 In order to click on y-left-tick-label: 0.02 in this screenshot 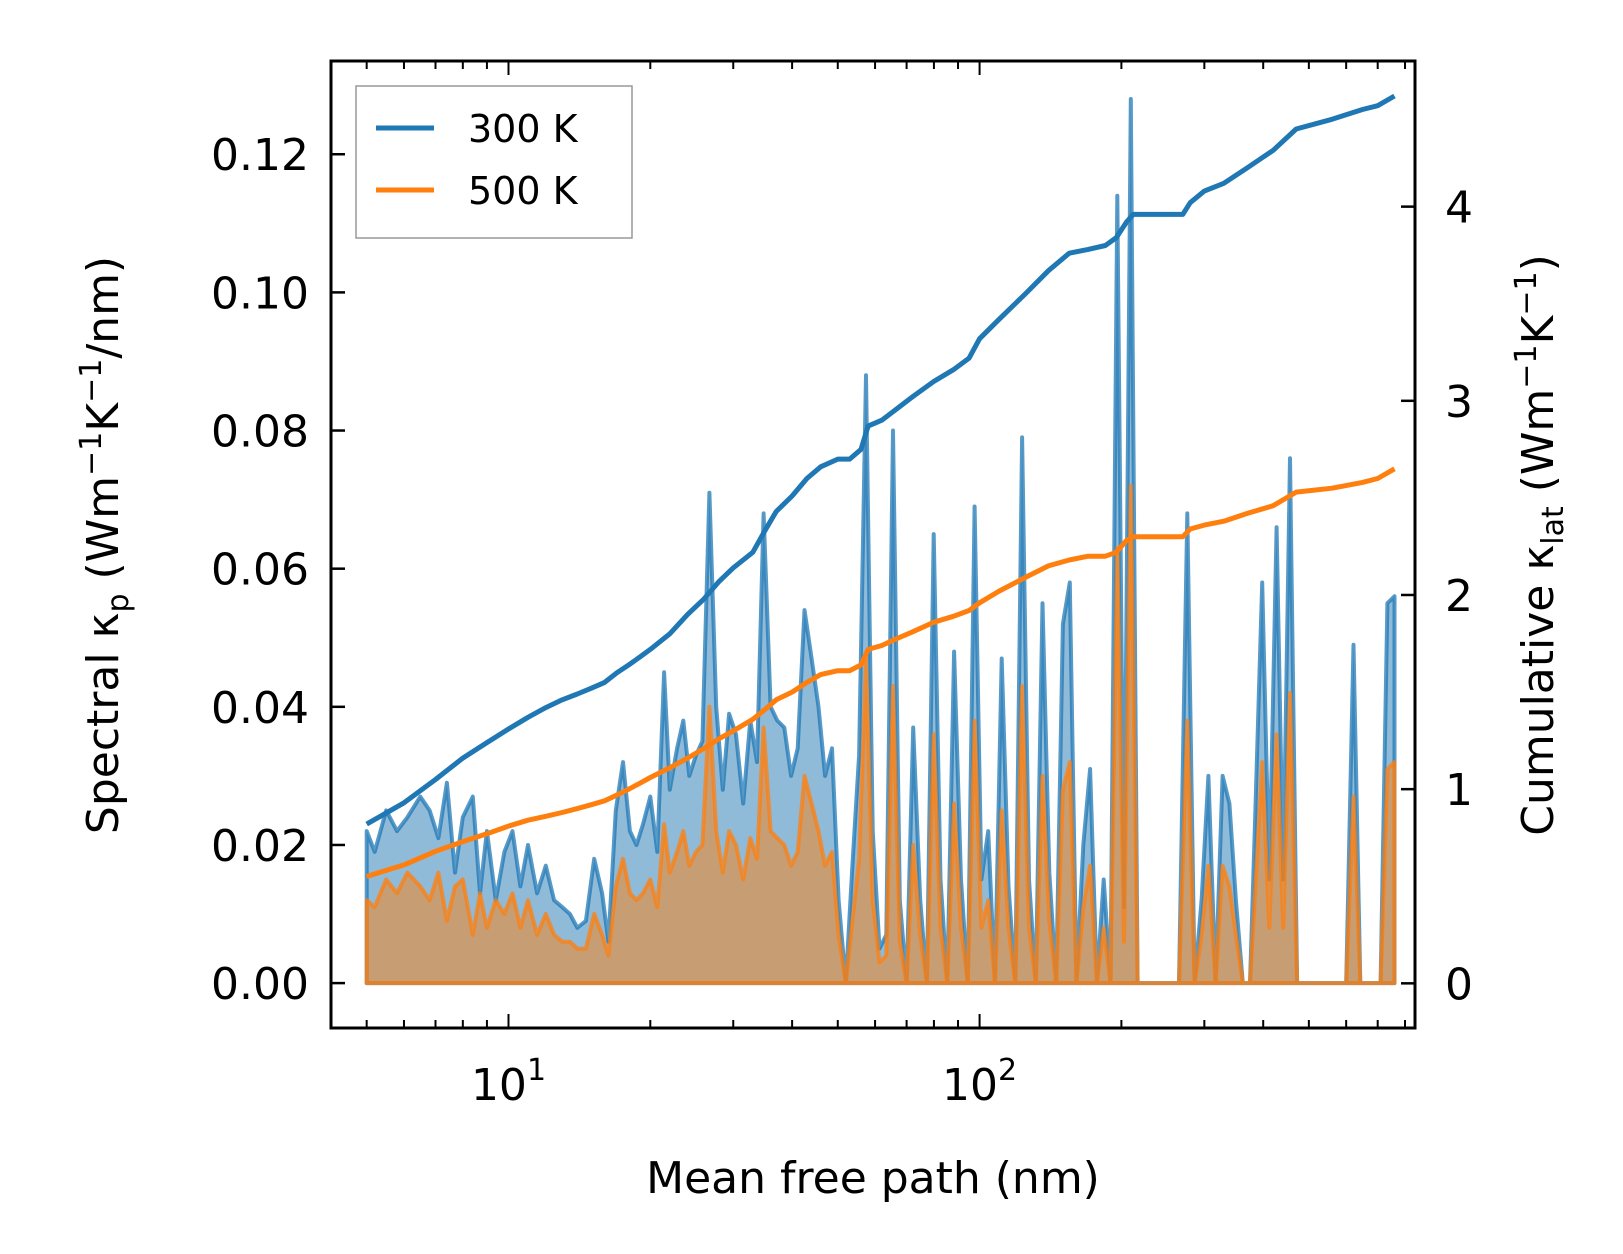, I will do `click(260, 846)`.